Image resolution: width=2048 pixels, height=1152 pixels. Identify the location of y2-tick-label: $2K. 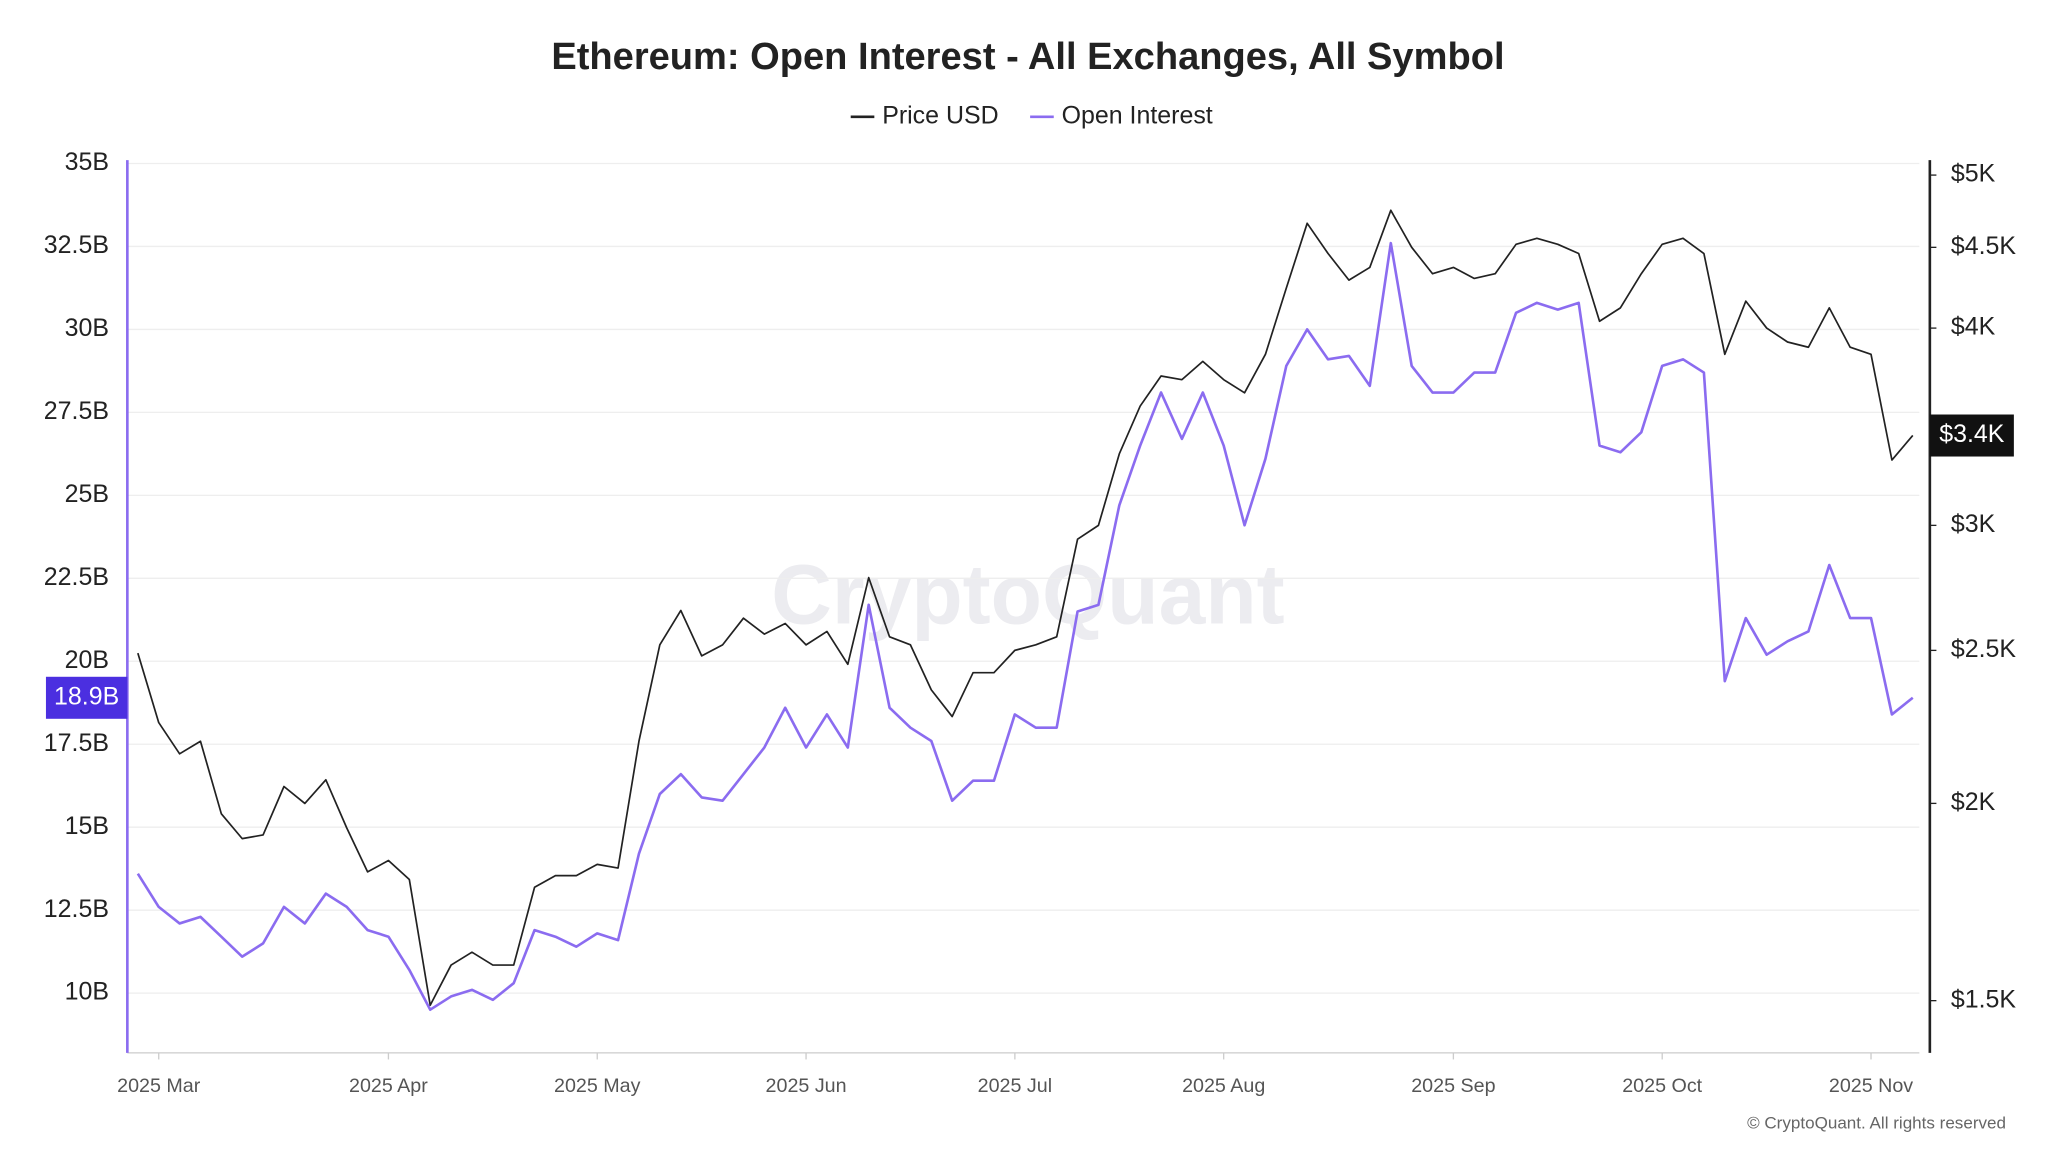
(1973, 802).